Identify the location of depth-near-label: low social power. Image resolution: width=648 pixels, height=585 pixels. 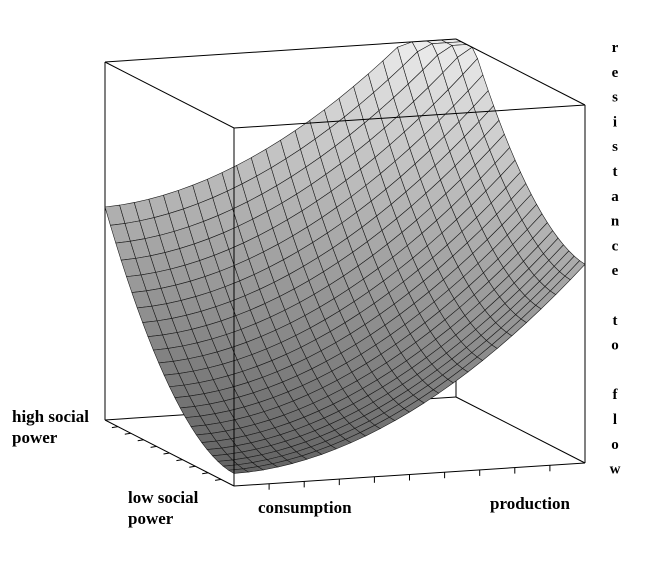
(163, 508).